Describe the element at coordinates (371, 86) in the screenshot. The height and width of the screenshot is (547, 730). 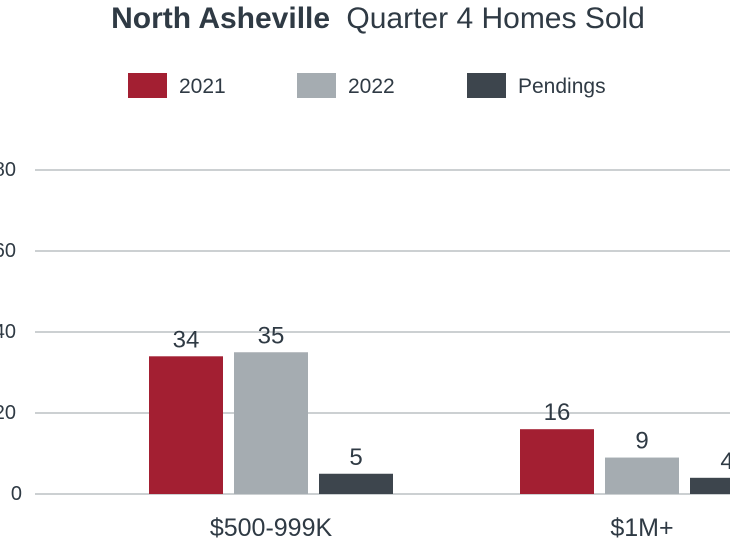
I see `legend-label-2: 2022` at that location.